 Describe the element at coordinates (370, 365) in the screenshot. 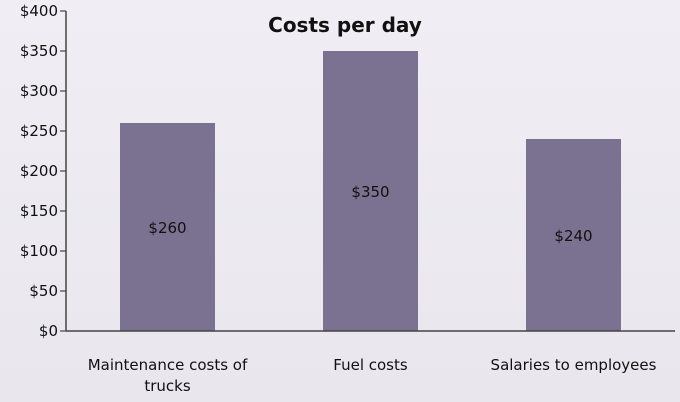

I see `x-category-label: Fuel costs` at that location.